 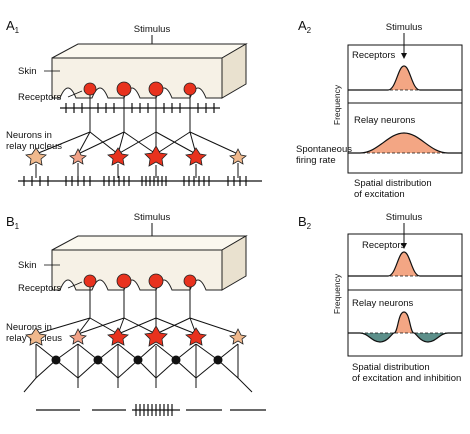 I want to click on spontaneous-label-line1: Spontaneous, so click(x=324, y=149).